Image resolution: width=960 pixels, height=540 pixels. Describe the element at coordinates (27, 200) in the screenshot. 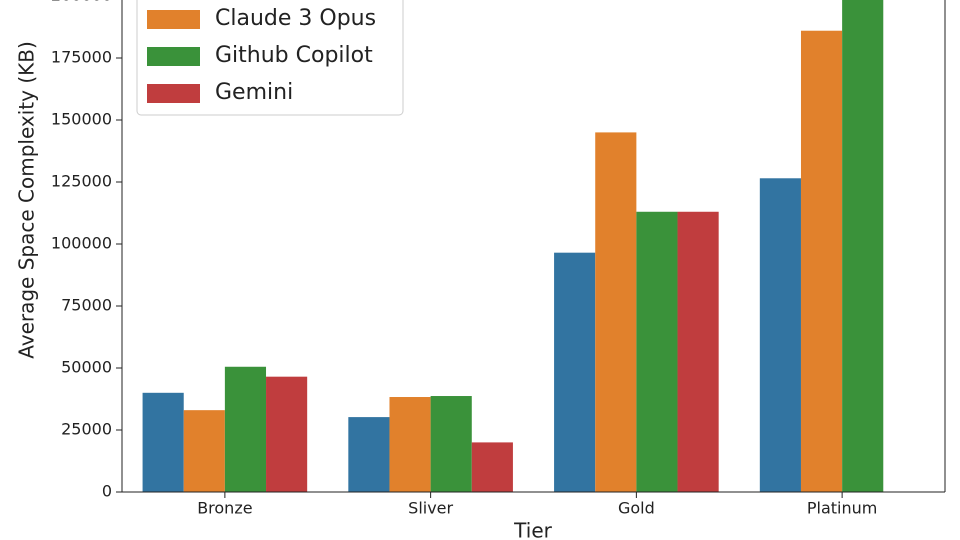

I see `y-axis-label: Average Space Complexity (KB)` at that location.